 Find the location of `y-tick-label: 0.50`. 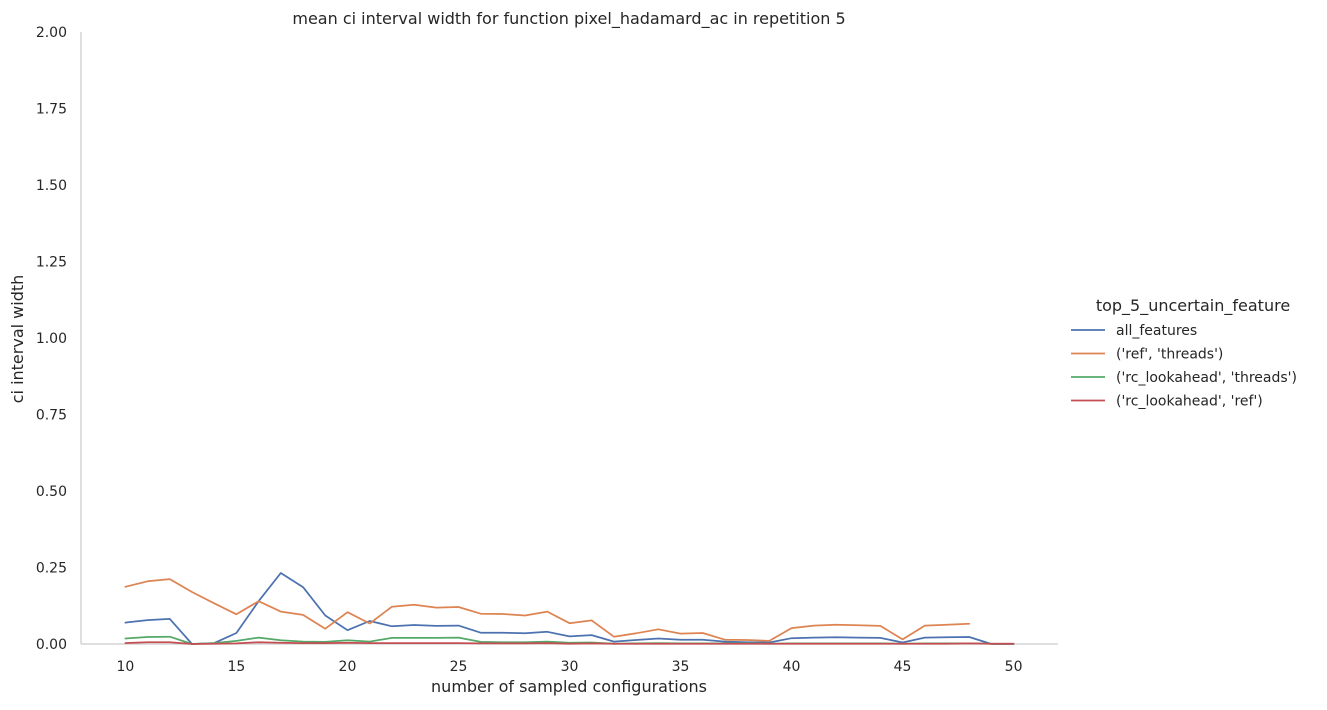

y-tick-label: 0.50 is located at coordinates (51, 492).